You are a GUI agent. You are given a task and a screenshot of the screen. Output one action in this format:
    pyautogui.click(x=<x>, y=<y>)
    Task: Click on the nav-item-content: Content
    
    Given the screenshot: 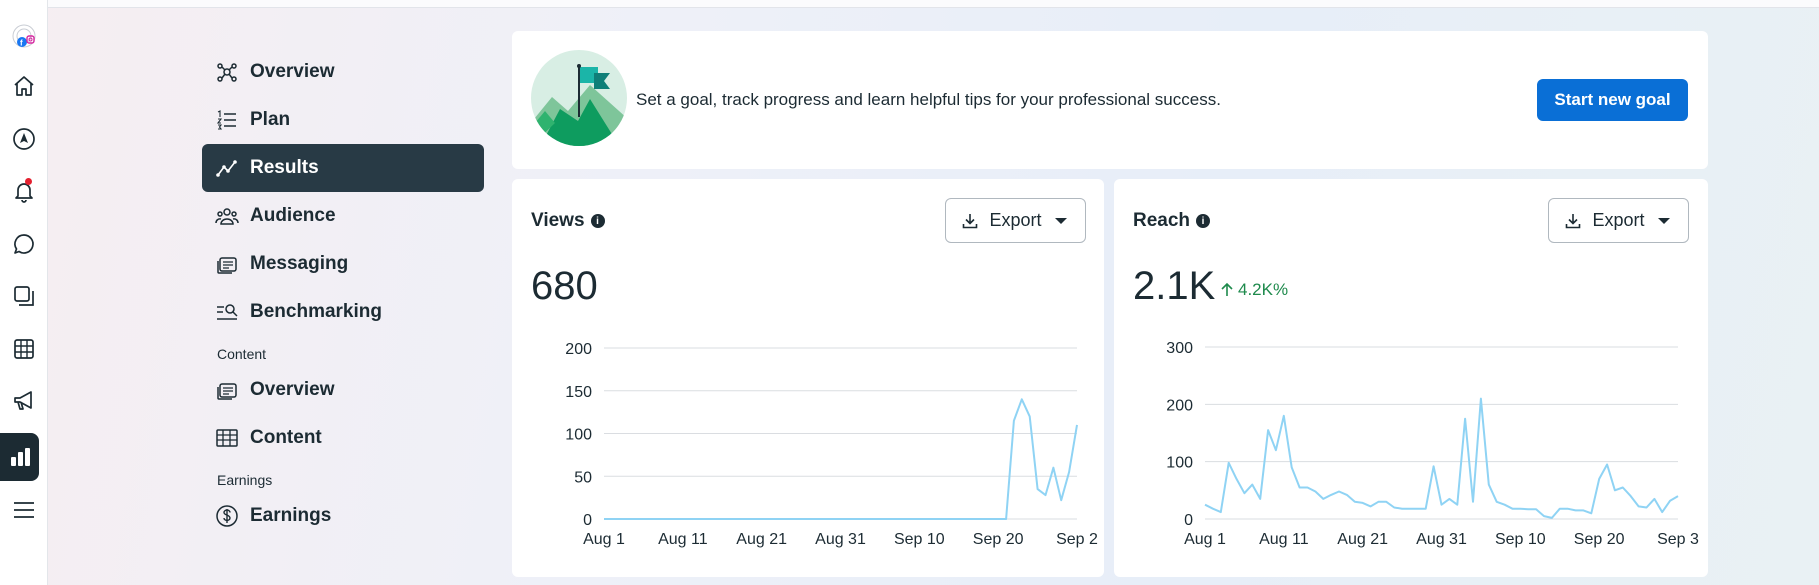 What is the action you would take?
    pyautogui.click(x=343, y=438)
    